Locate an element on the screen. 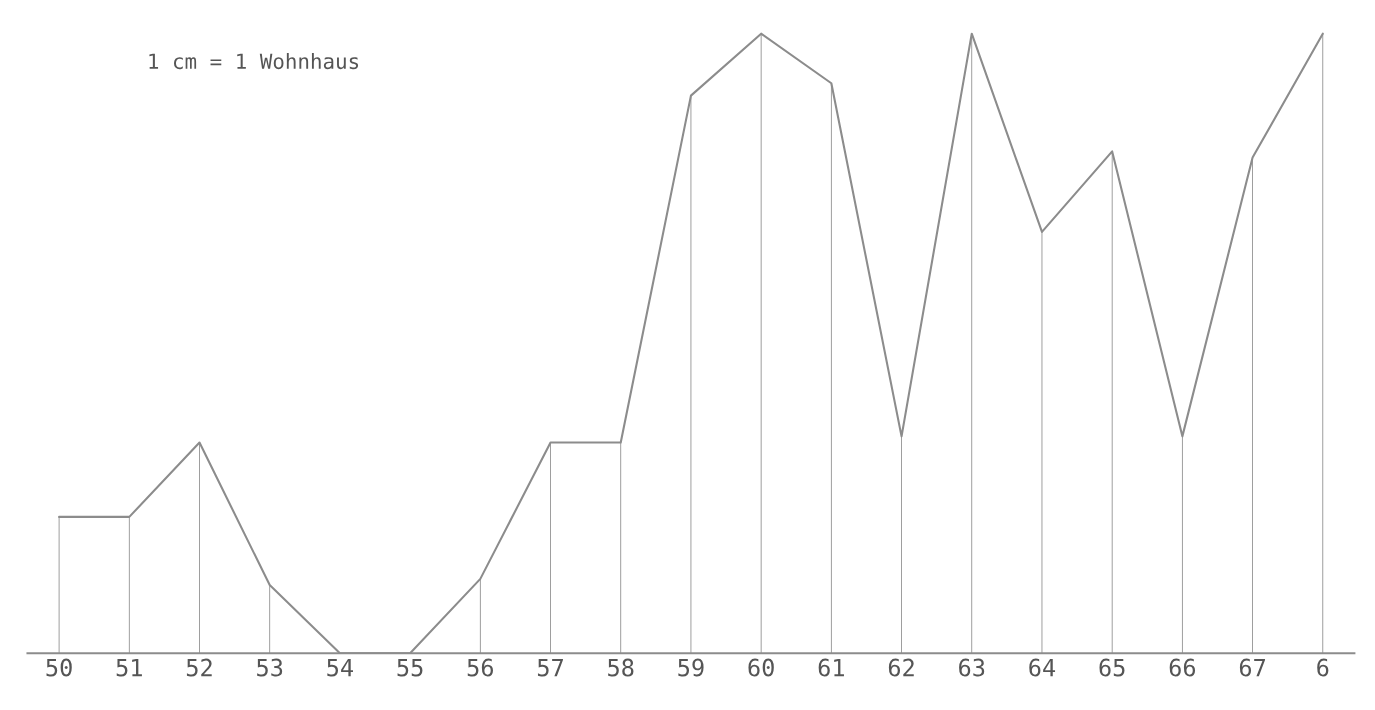 The image size is (1375, 710). x-tick-label: 60 is located at coordinates (761, 667).